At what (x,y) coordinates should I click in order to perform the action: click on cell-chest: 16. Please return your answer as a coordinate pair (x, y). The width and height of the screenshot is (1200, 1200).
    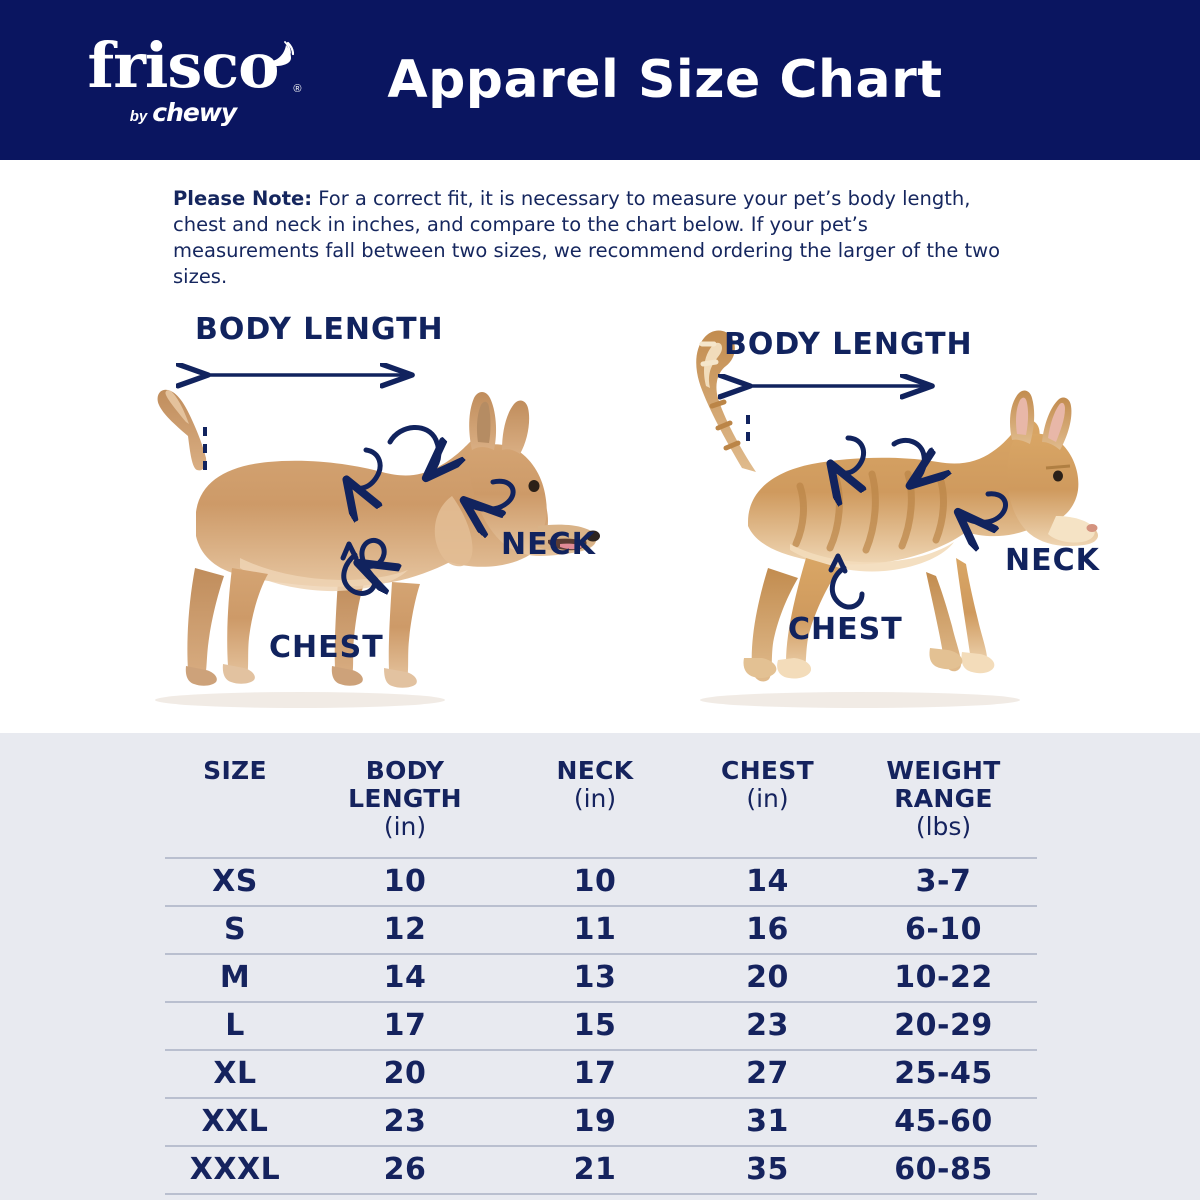
    Looking at the image, I should click on (767, 929).